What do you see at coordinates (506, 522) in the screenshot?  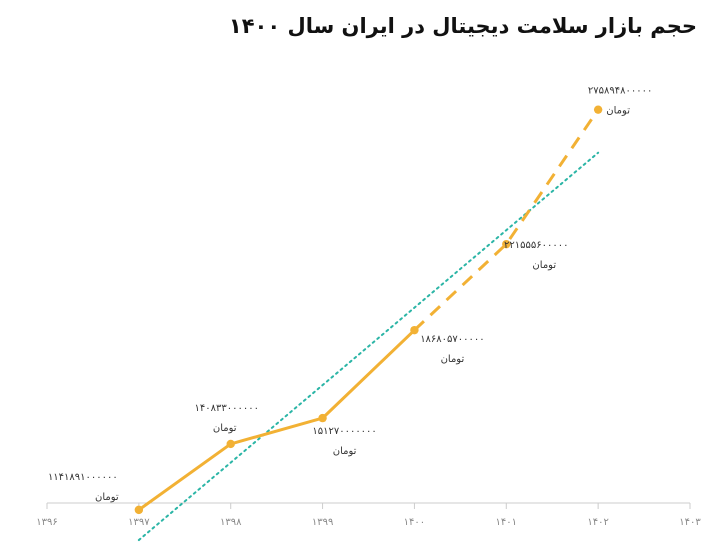 I see `x-tick-label: ۱۴۰۱` at bounding box center [506, 522].